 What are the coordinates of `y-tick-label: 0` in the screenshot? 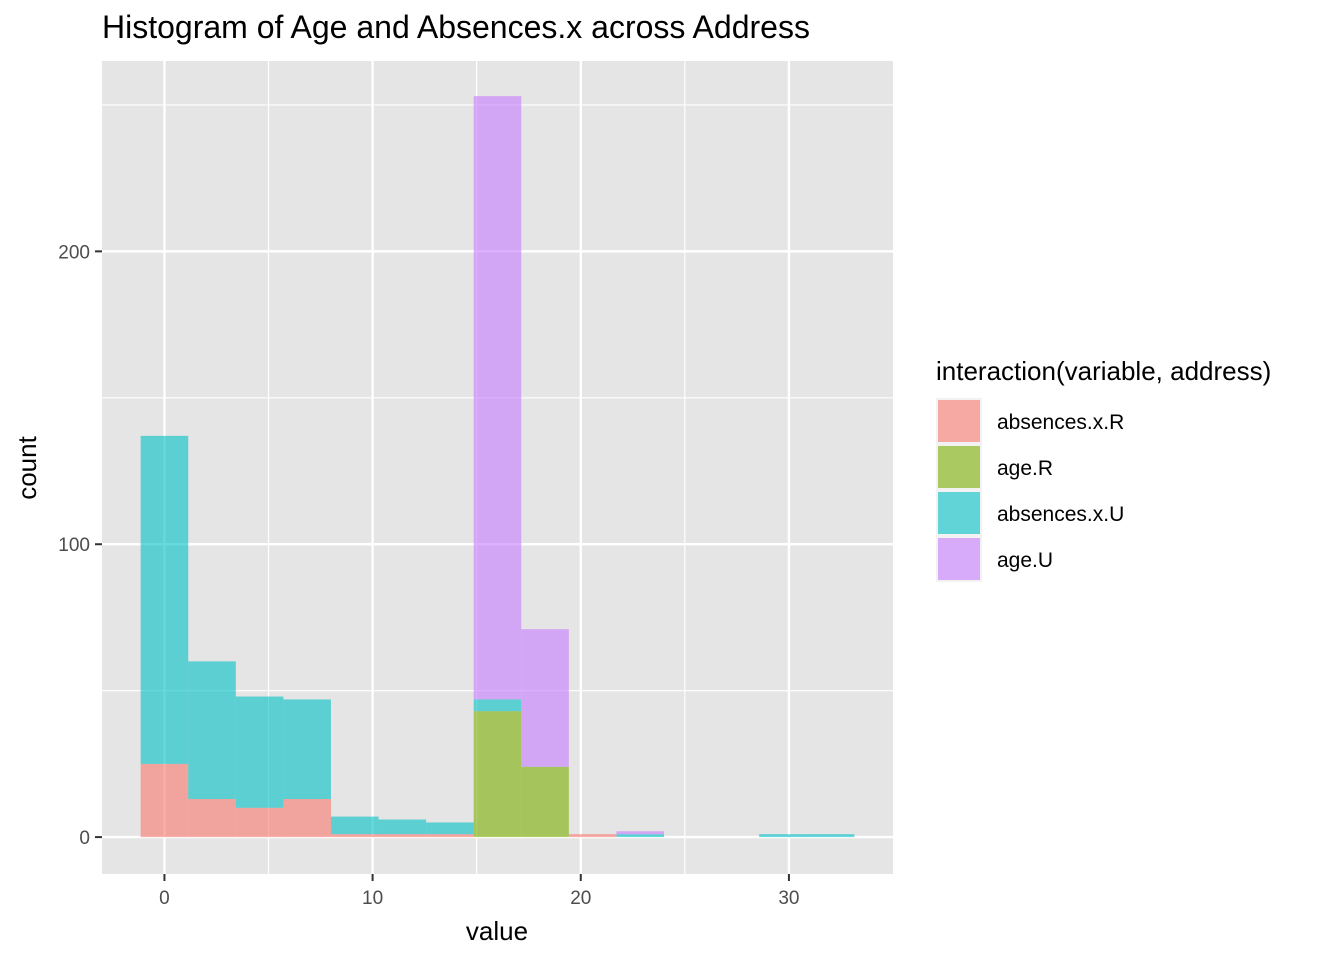 It's located at (84, 838).